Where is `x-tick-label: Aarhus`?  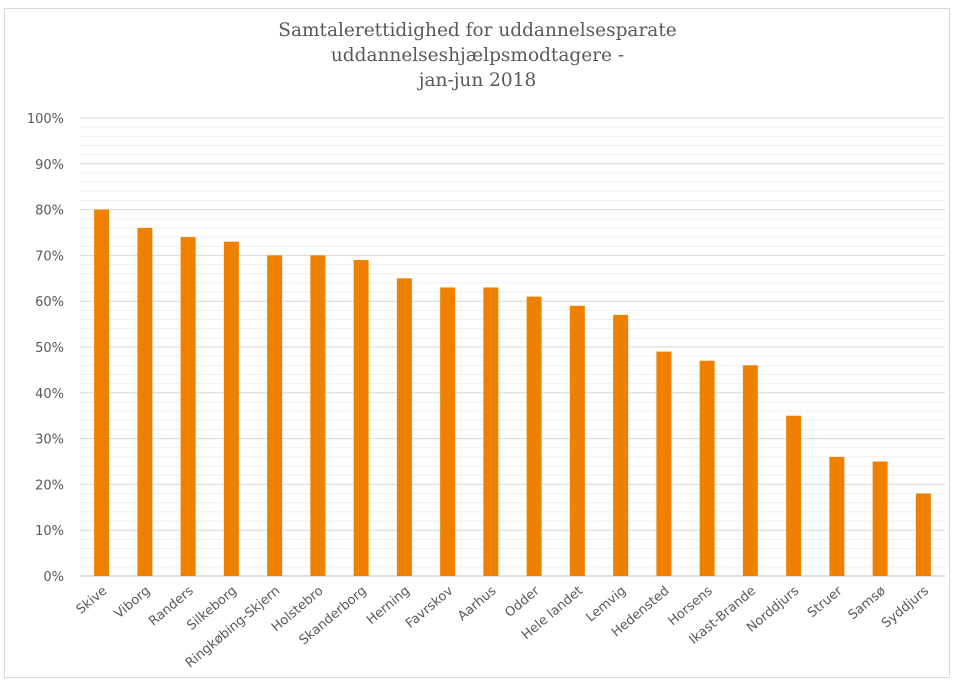 x-tick-label: Aarhus is located at coordinates (477, 603).